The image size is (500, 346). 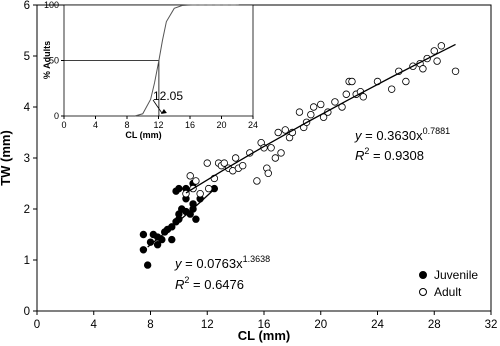 I want to click on x-tick-label: 4, so click(x=94, y=325).